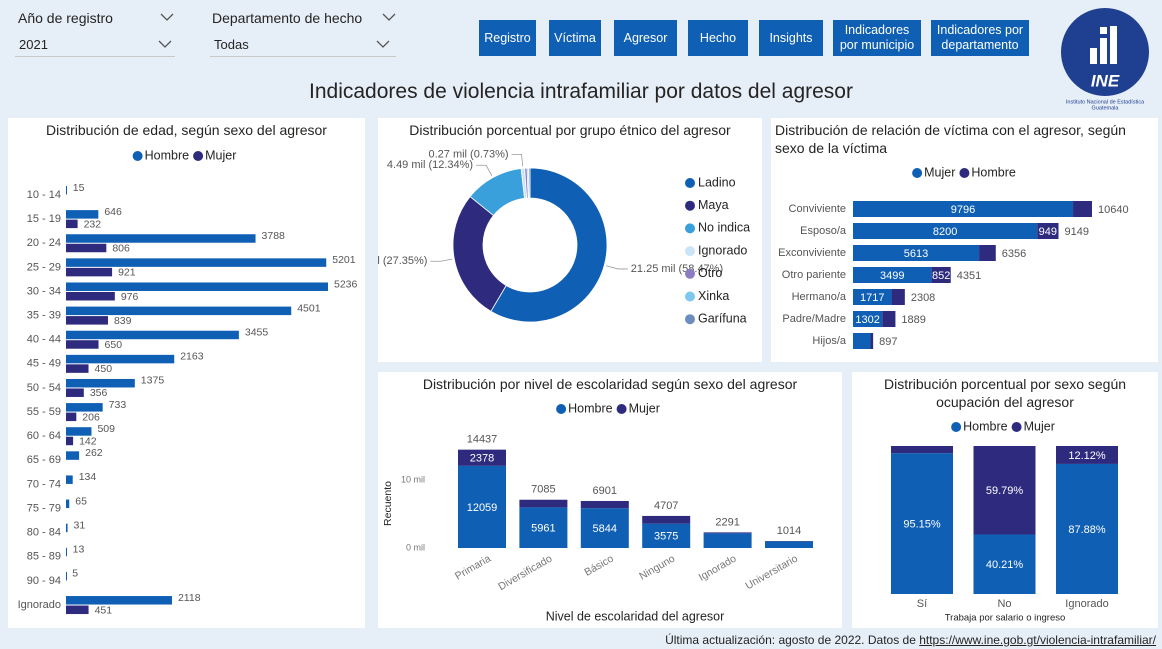 The height and width of the screenshot is (649, 1162). I want to click on category-label: 55 - 59, so click(44, 412).